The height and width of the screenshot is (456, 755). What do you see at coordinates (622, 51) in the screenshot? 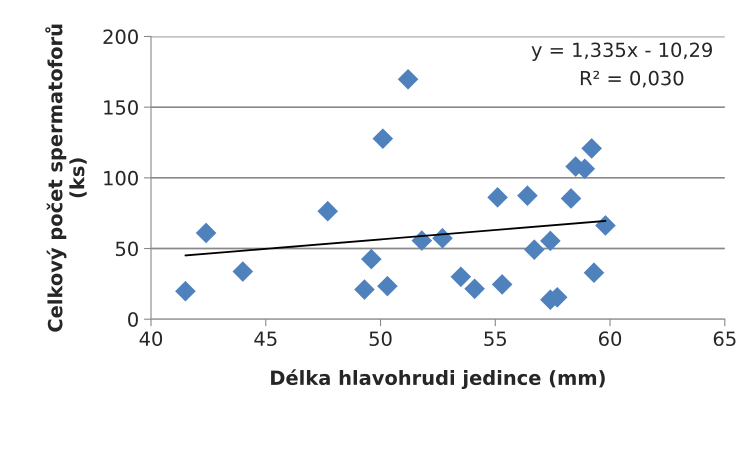
I see `annotation: y = 1,335x - 10,29` at bounding box center [622, 51].